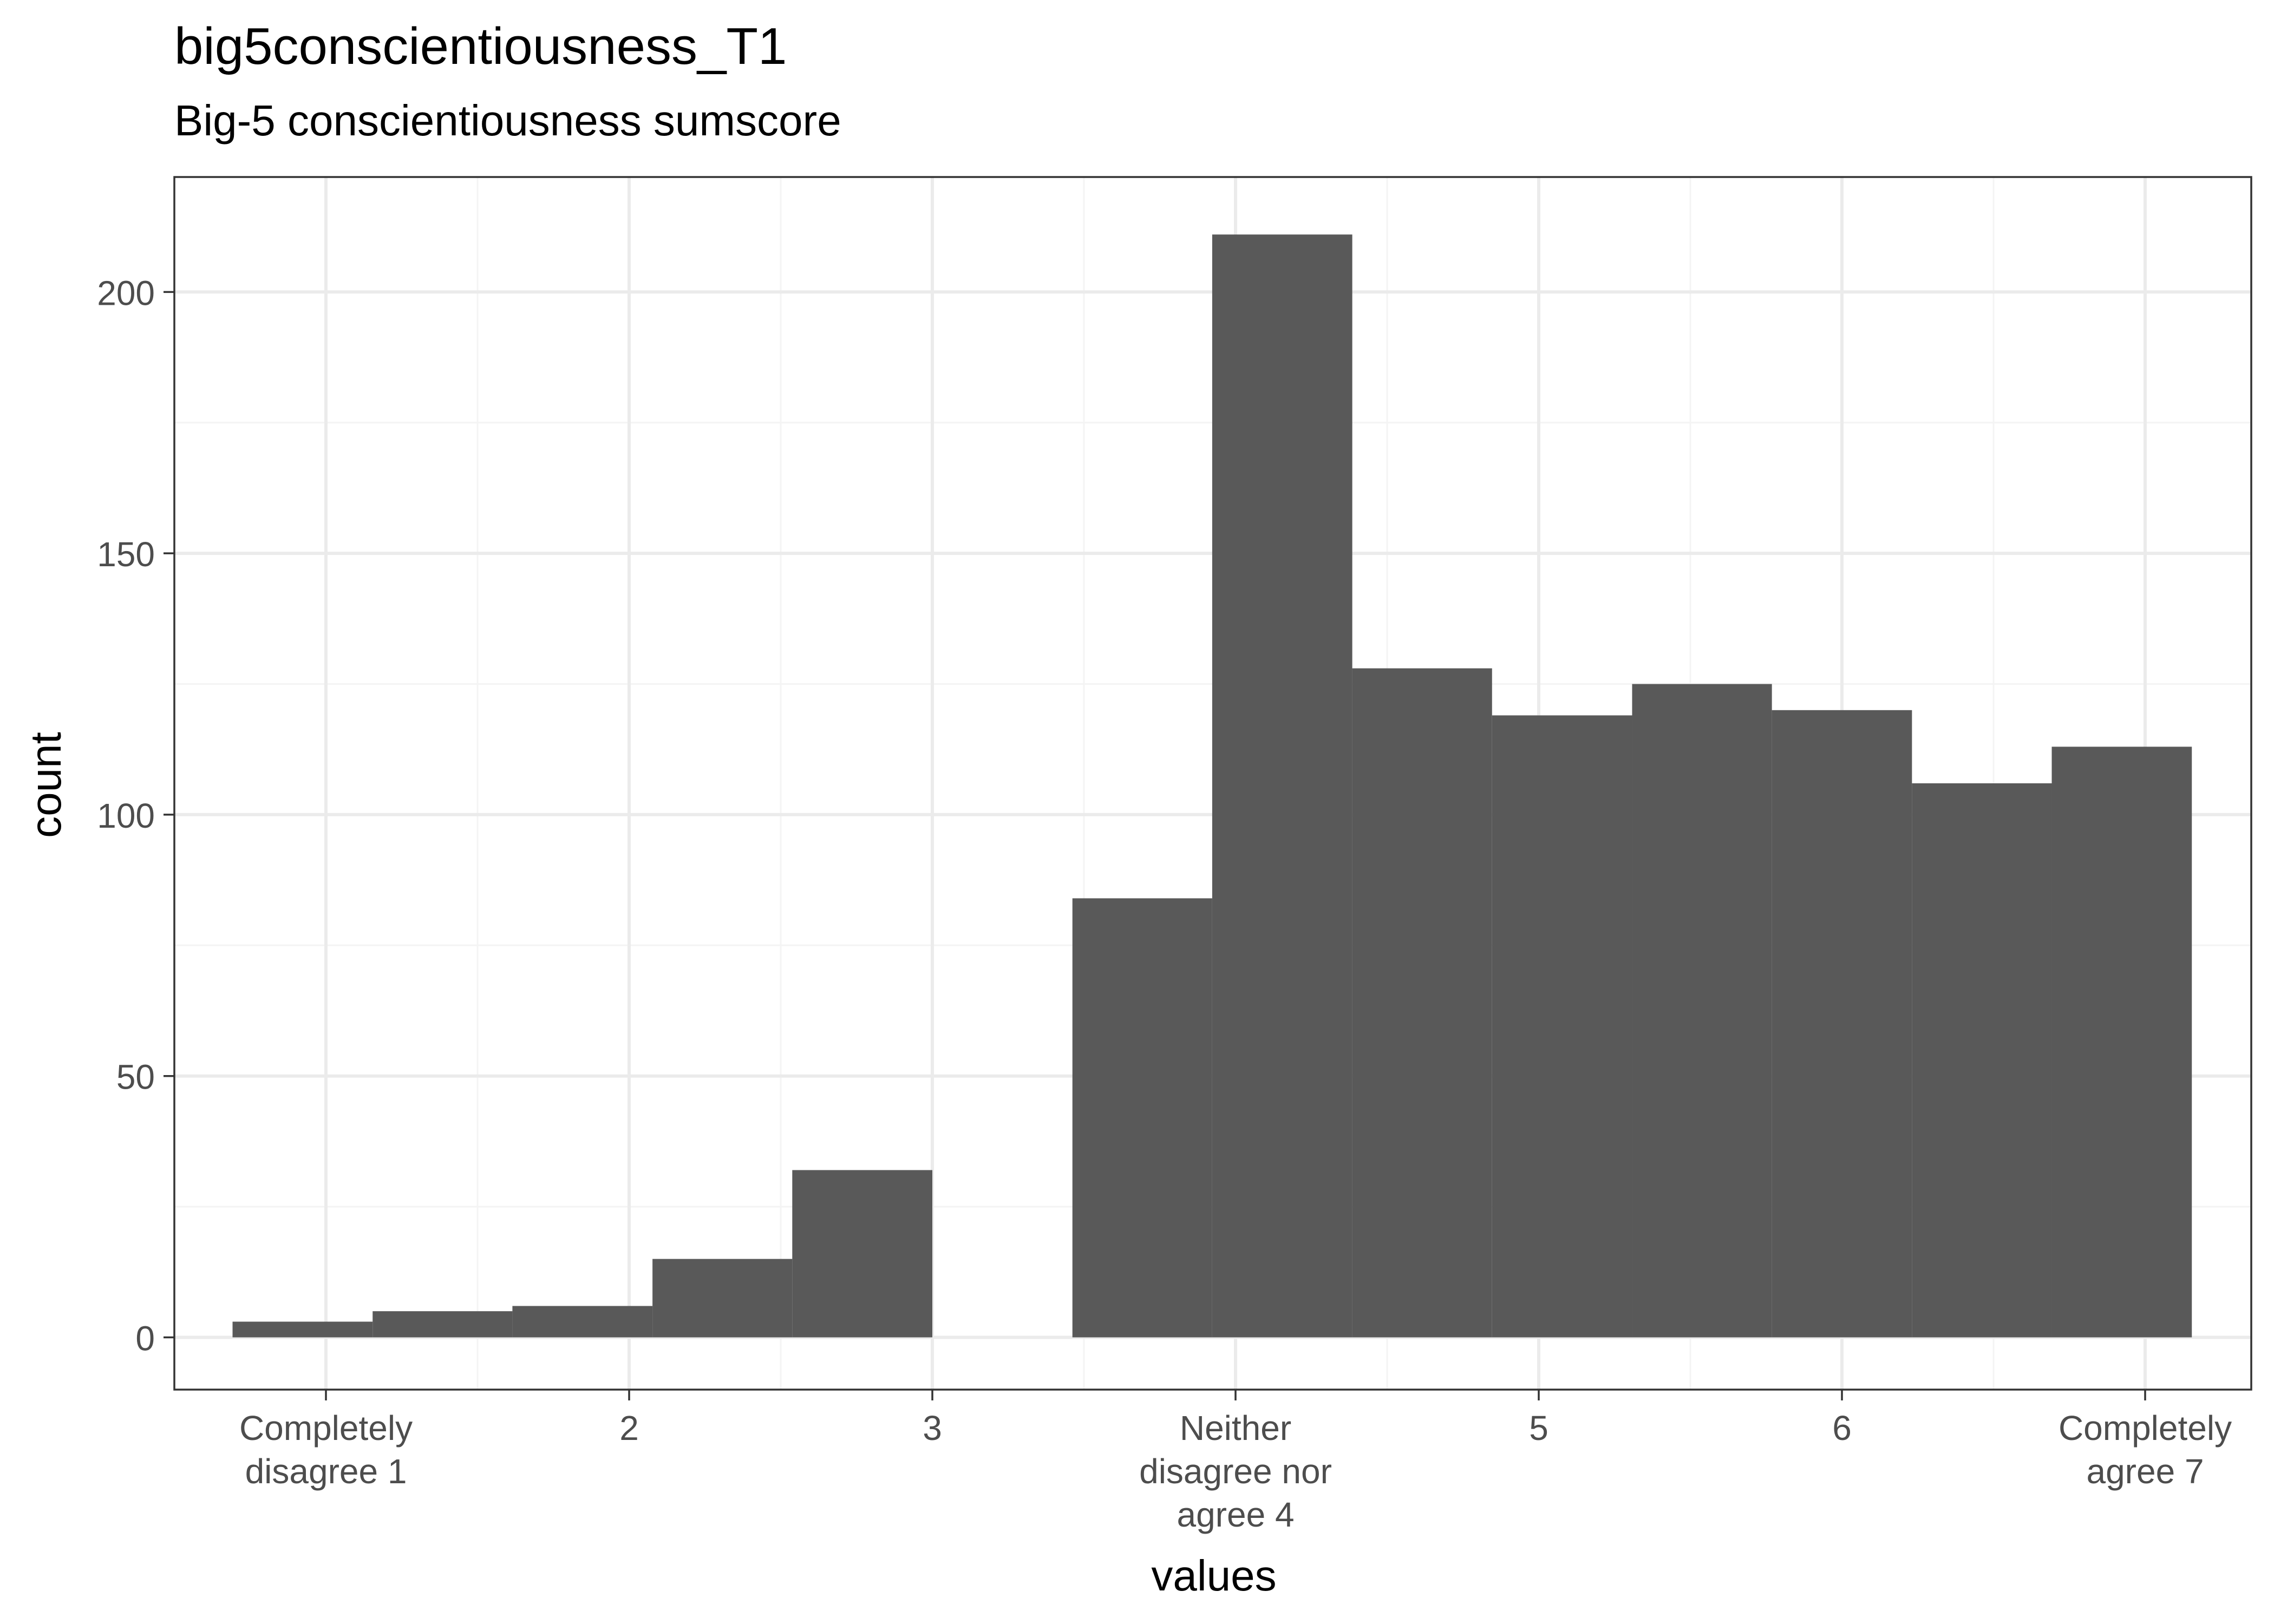 The height and width of the screenshot is (1624, 2274). What do you see at coordinates (126, 815) in the screenshot?
I see `y-tick-label: 100` at bounding box center [126, 815].